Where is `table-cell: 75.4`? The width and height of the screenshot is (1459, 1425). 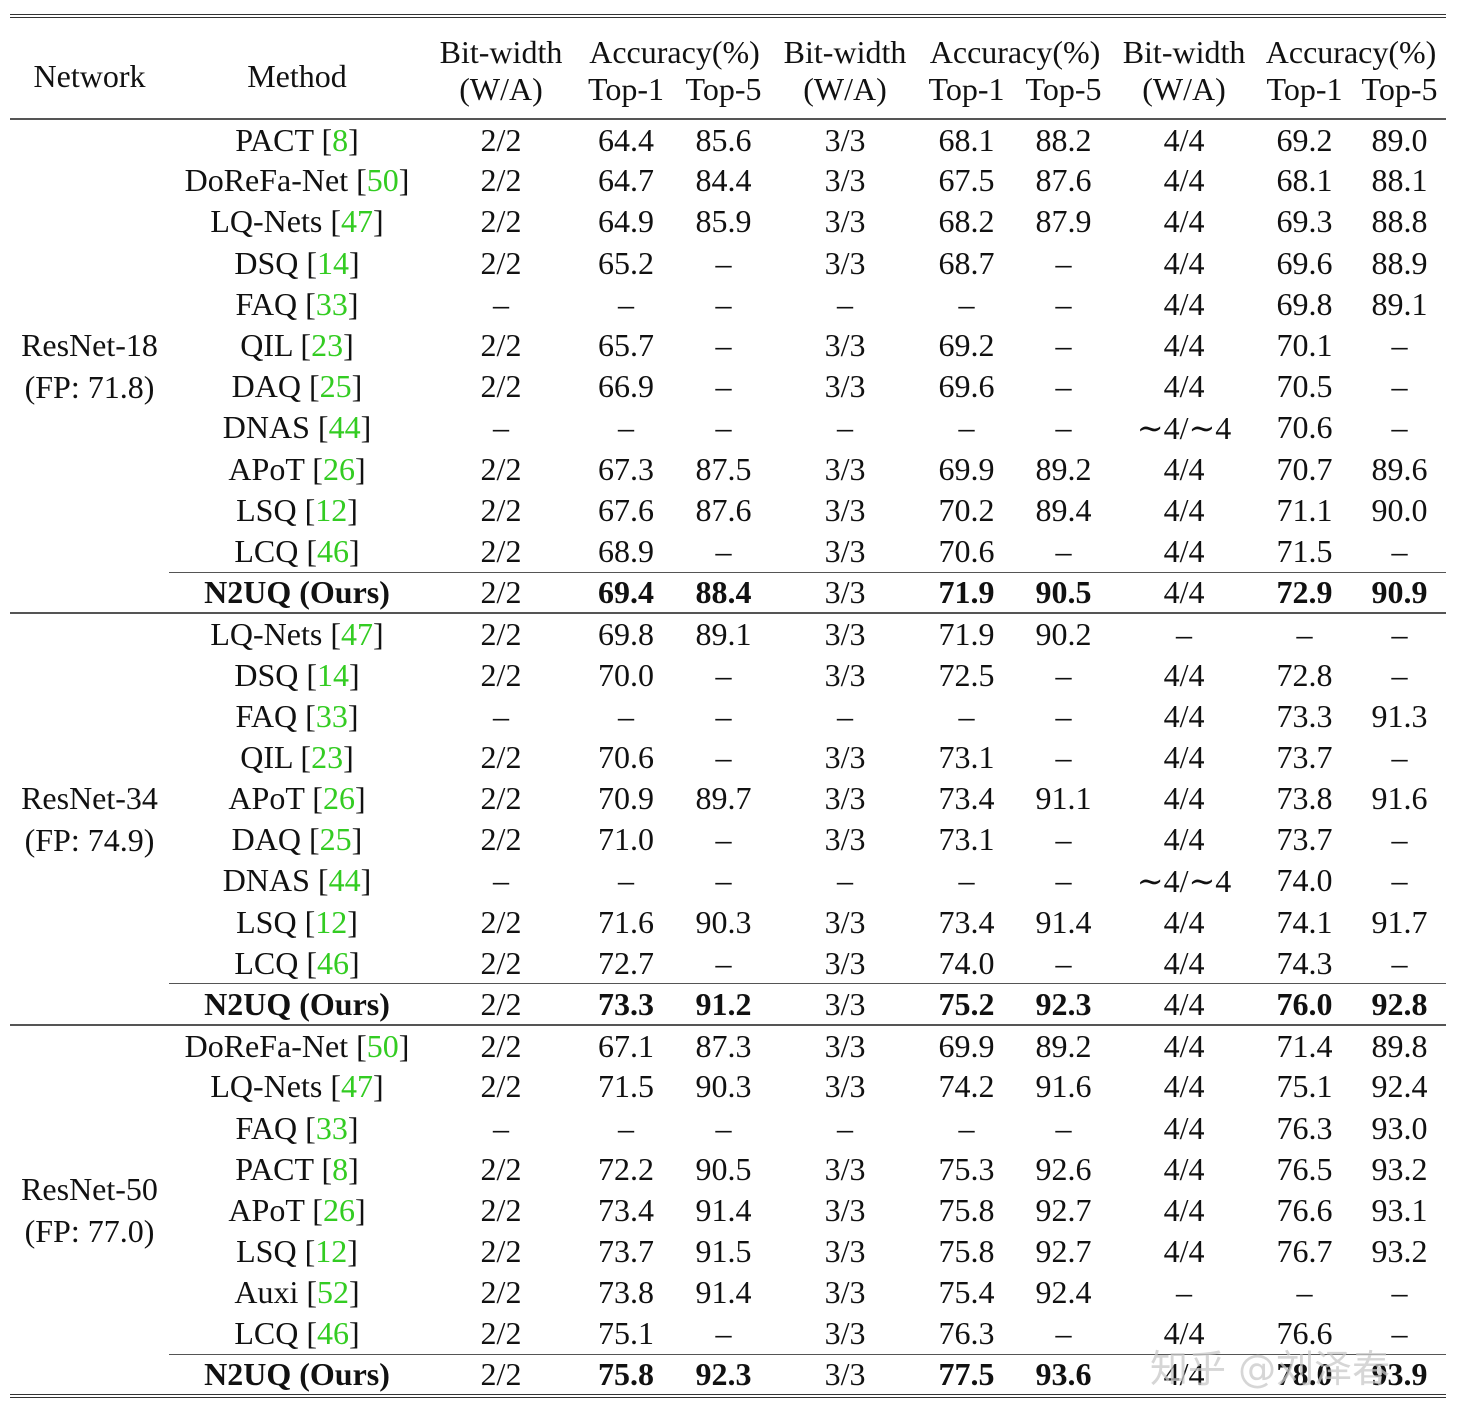
table-cell: 75.4 is located at coordinates (966, 1292).